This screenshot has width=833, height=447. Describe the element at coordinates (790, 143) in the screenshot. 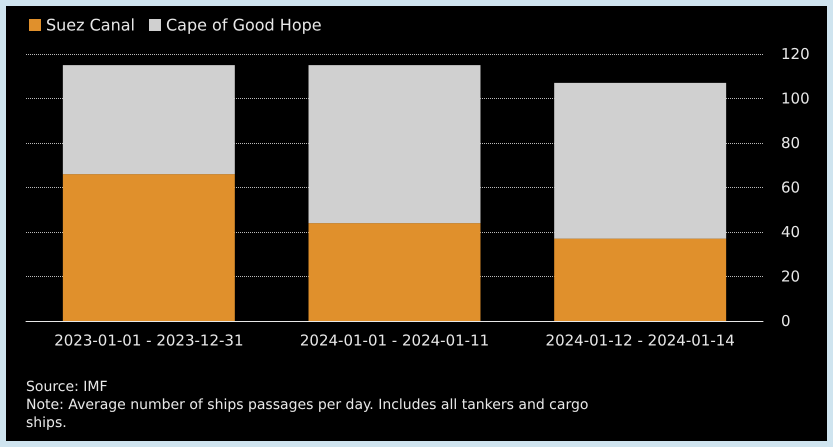

I see `y-tick-label: 80` at that location.